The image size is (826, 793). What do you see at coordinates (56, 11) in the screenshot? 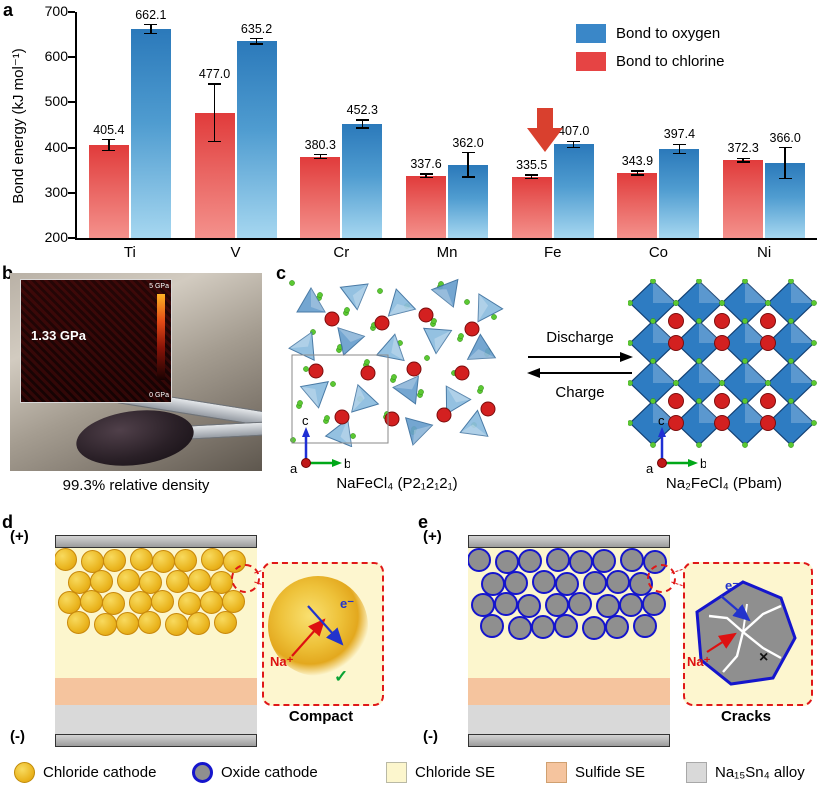
I see `y-tick-label: 700` at bounding box center [56, 11].